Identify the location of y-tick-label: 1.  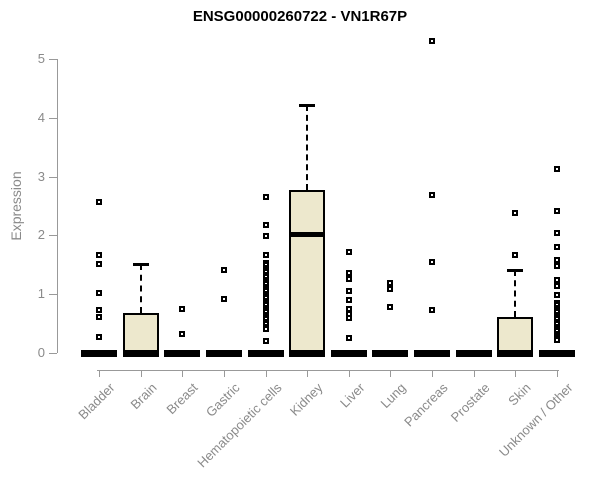
(41, 294).